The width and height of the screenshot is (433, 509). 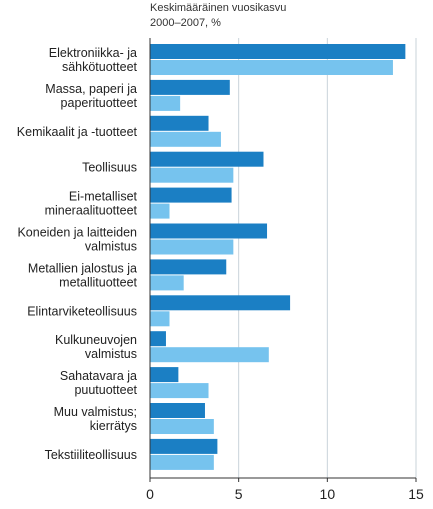 I want to click on category-label: sähkötuotteet, so click(x=100, y=67).